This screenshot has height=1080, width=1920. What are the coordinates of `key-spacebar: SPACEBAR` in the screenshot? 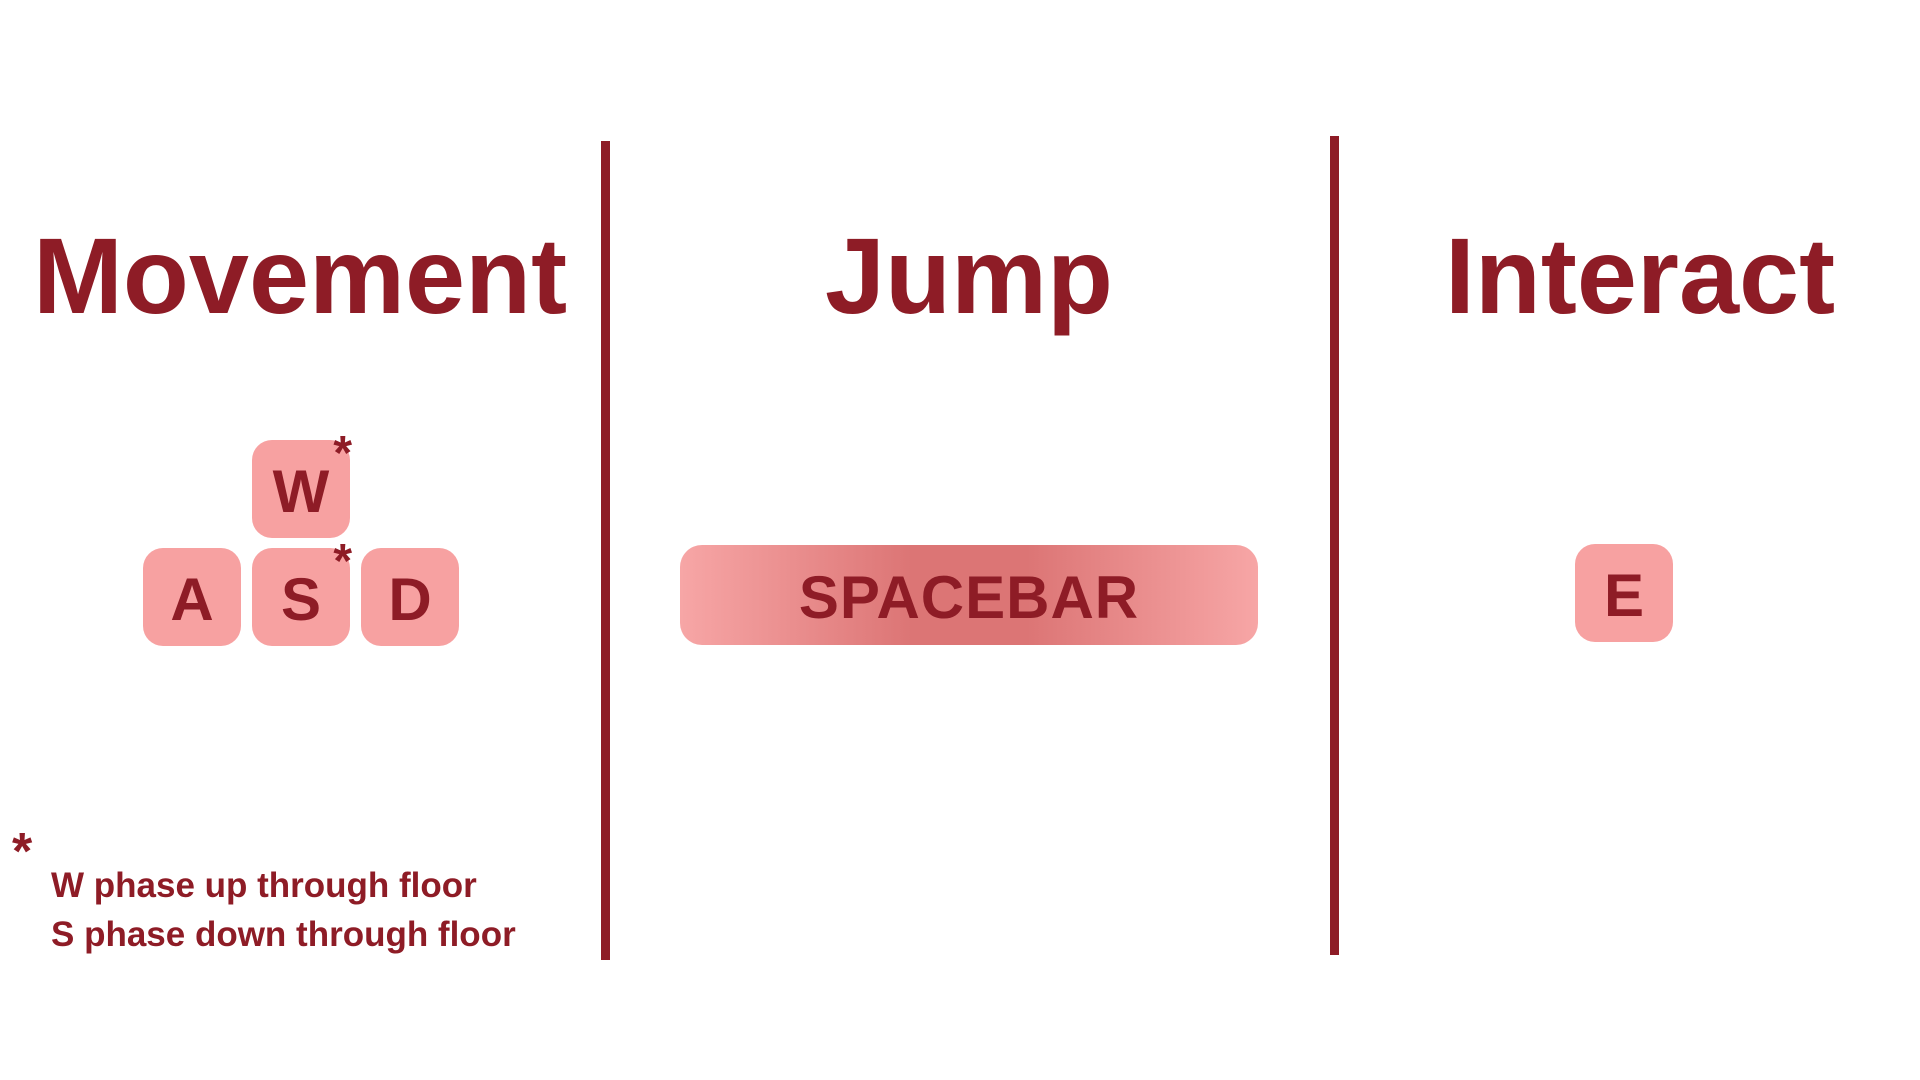 It's located at (969, 595).